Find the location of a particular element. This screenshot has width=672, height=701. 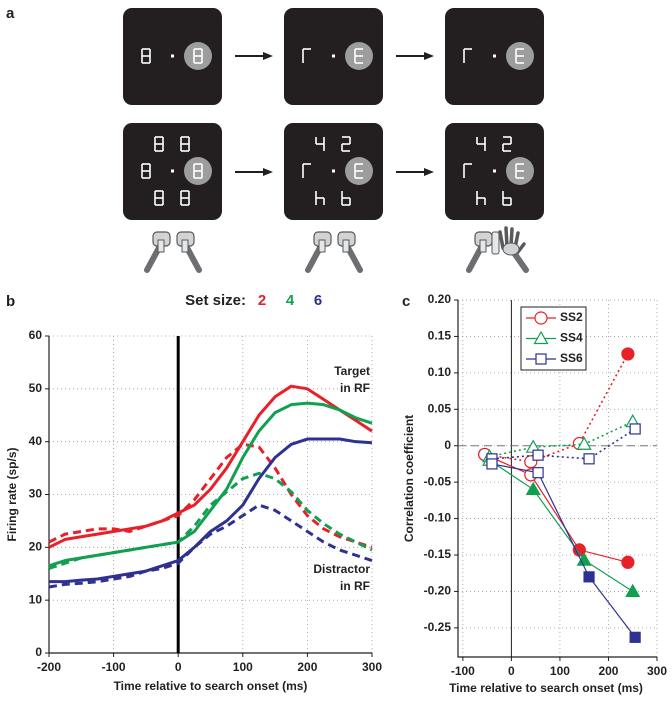

y-tick-label: 20 is located at coordinates (36, 547).